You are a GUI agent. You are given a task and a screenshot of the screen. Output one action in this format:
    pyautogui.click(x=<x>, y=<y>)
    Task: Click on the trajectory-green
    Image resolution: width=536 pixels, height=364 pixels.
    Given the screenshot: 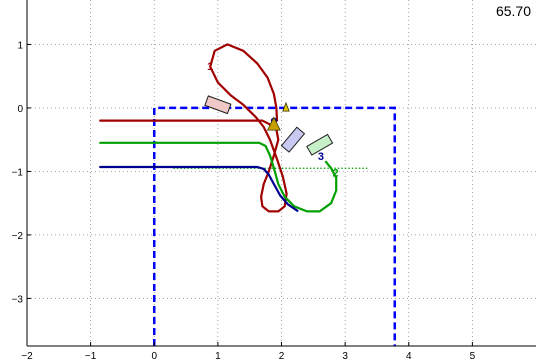 What is the action you would take?
    pyautogui.click(x=218, y=177)
    